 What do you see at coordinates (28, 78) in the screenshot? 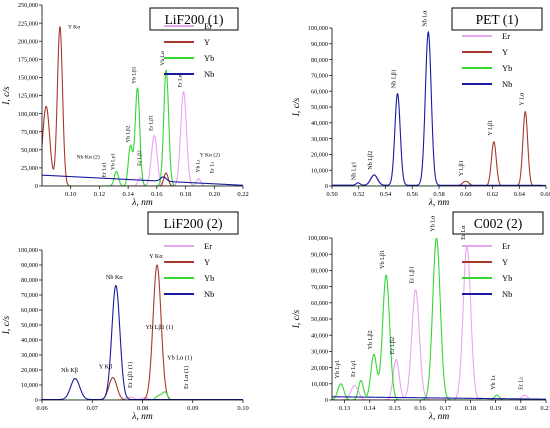
I see `y-tick-label: 150,000` at bounding box center [28, 78].